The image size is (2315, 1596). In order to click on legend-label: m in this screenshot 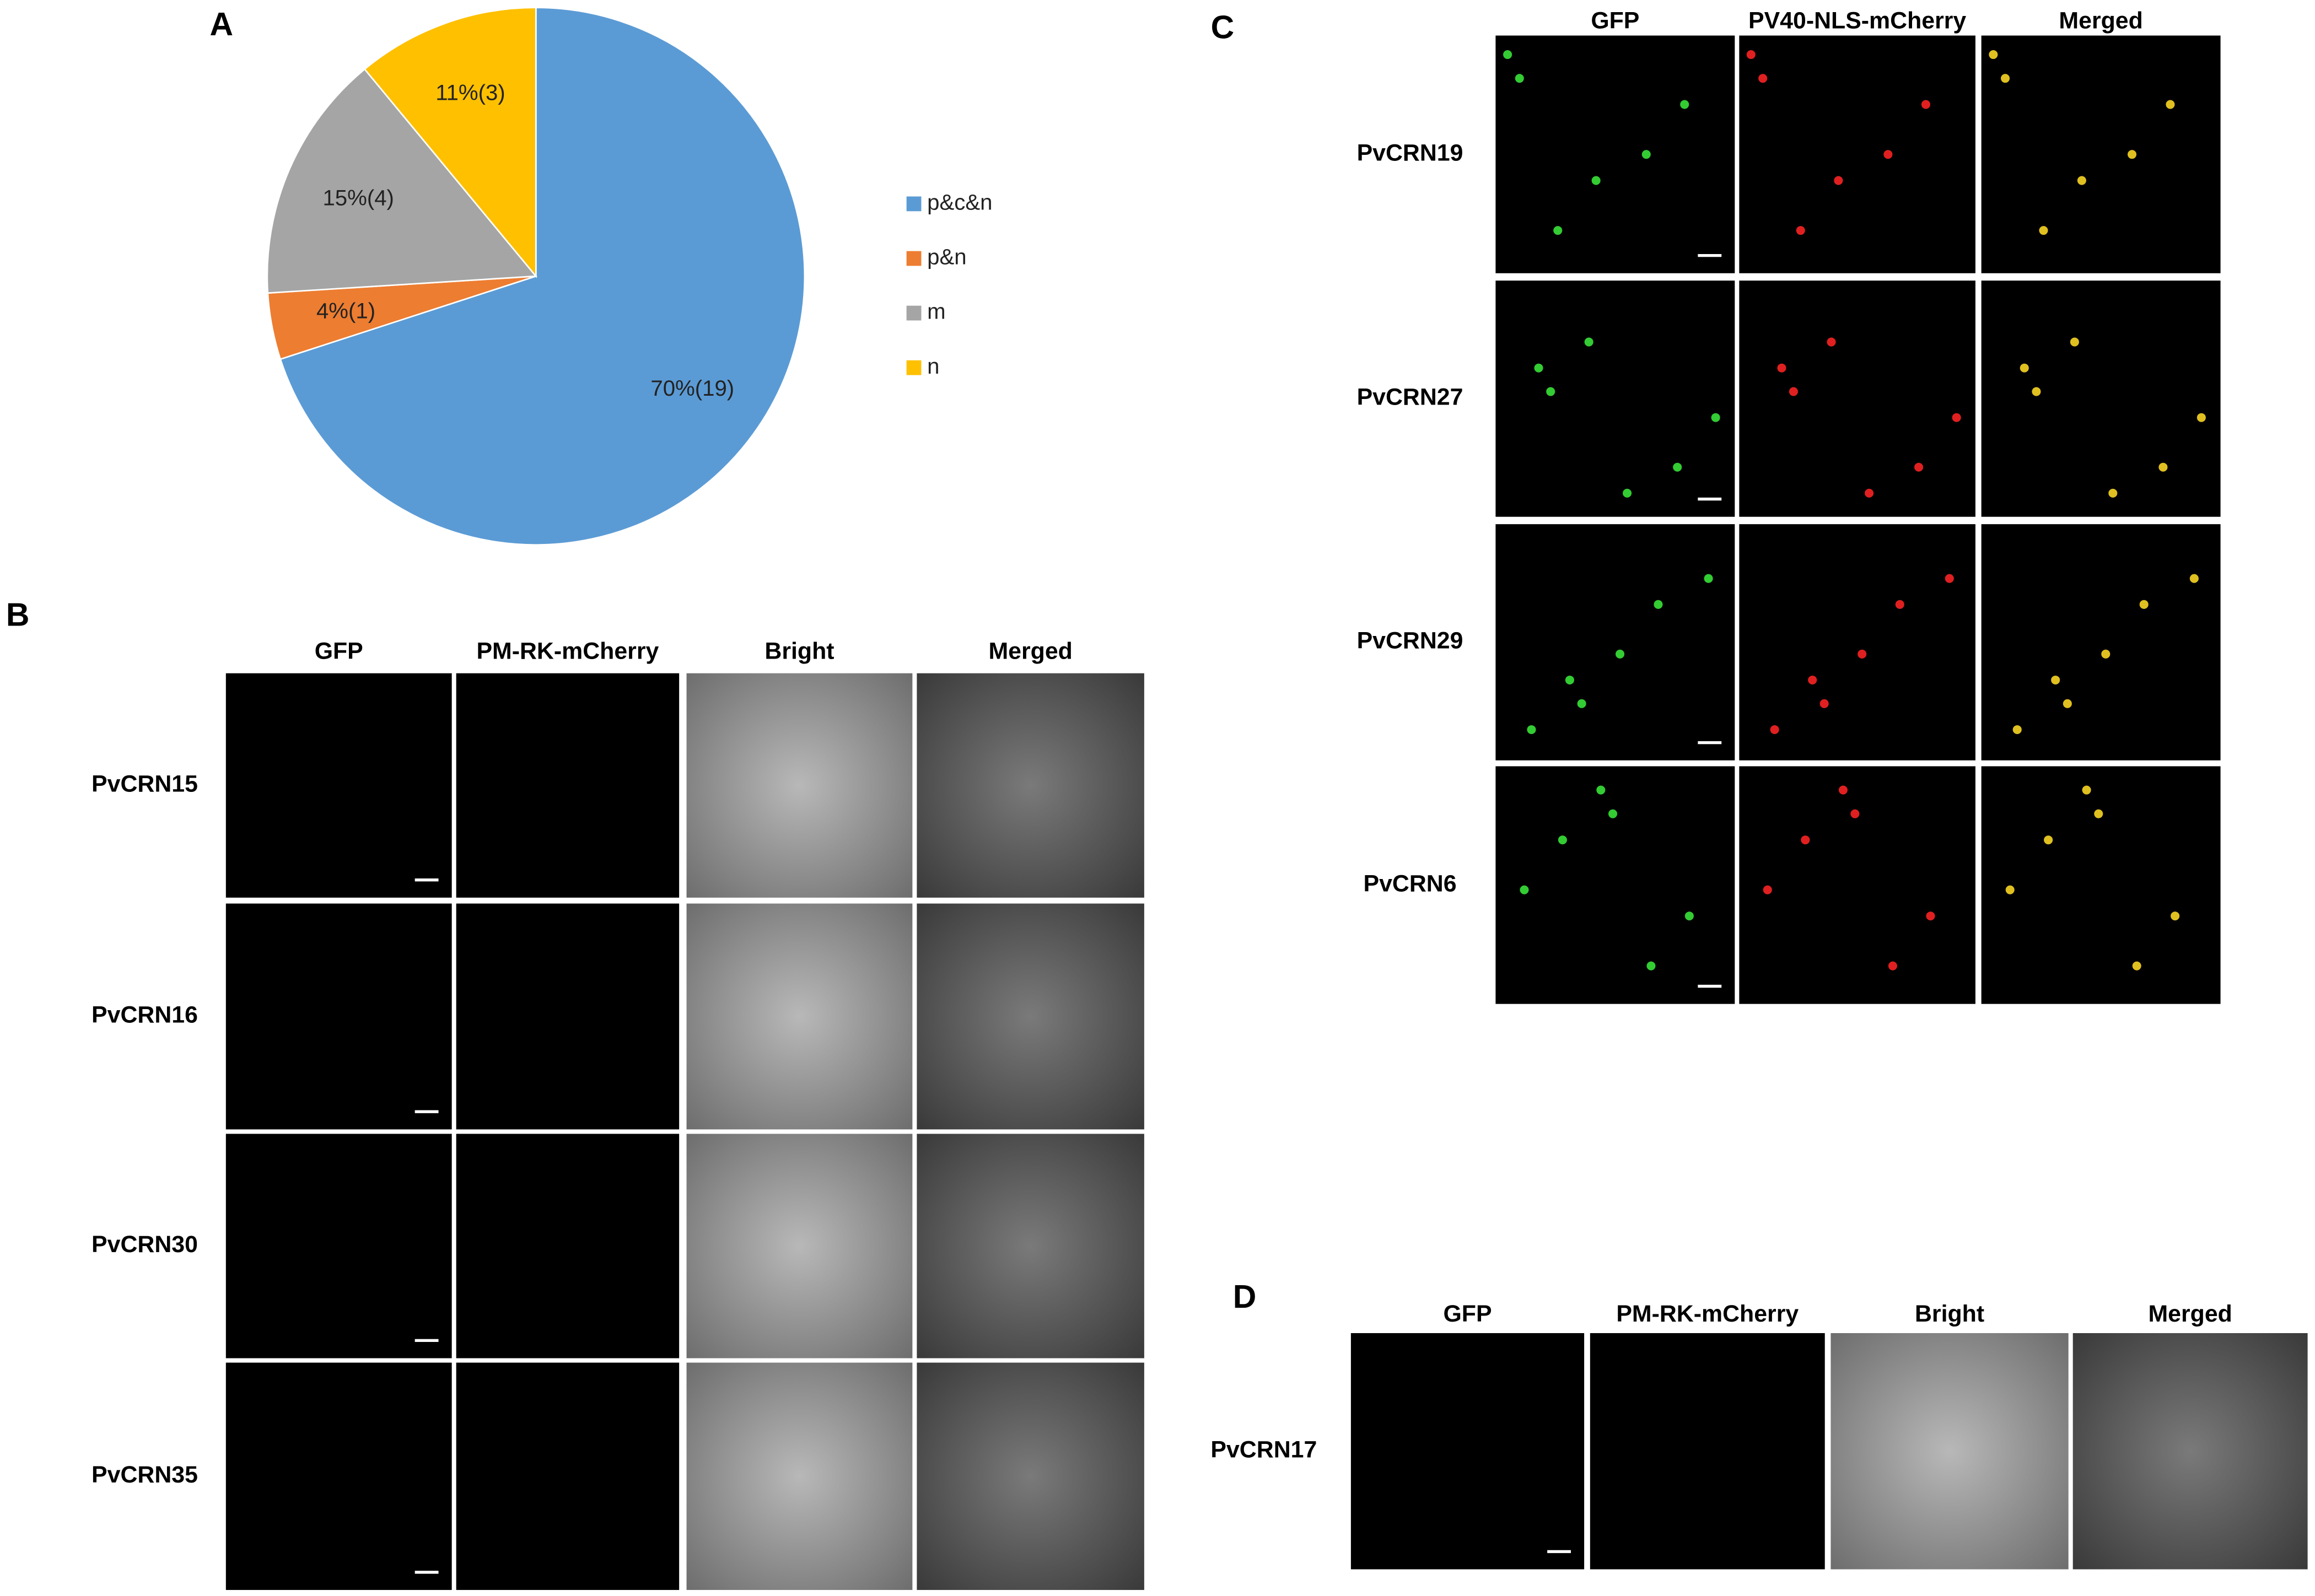, I will do `click(936, 311)`.